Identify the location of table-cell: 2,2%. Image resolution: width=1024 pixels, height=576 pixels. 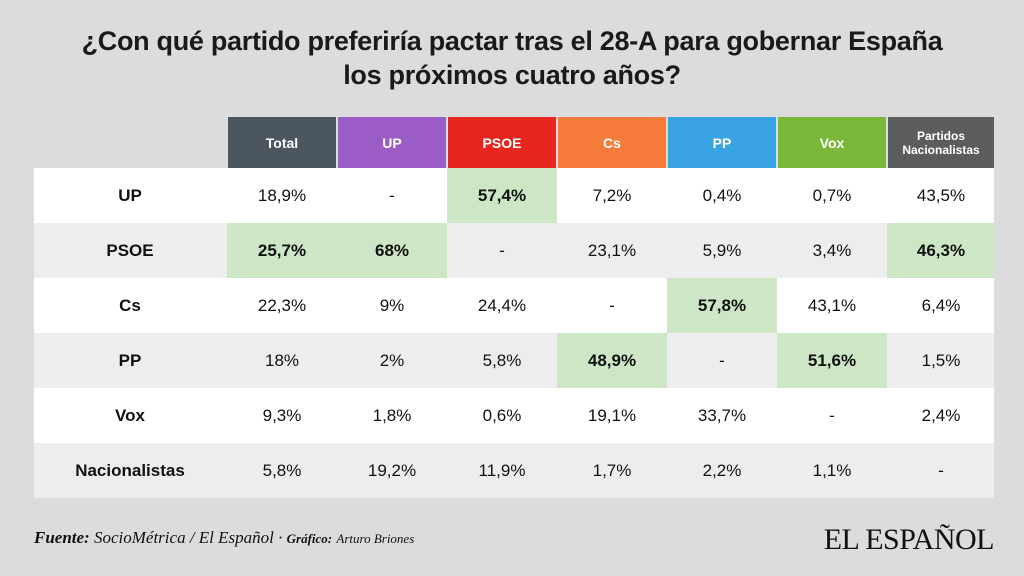
(722, 470).